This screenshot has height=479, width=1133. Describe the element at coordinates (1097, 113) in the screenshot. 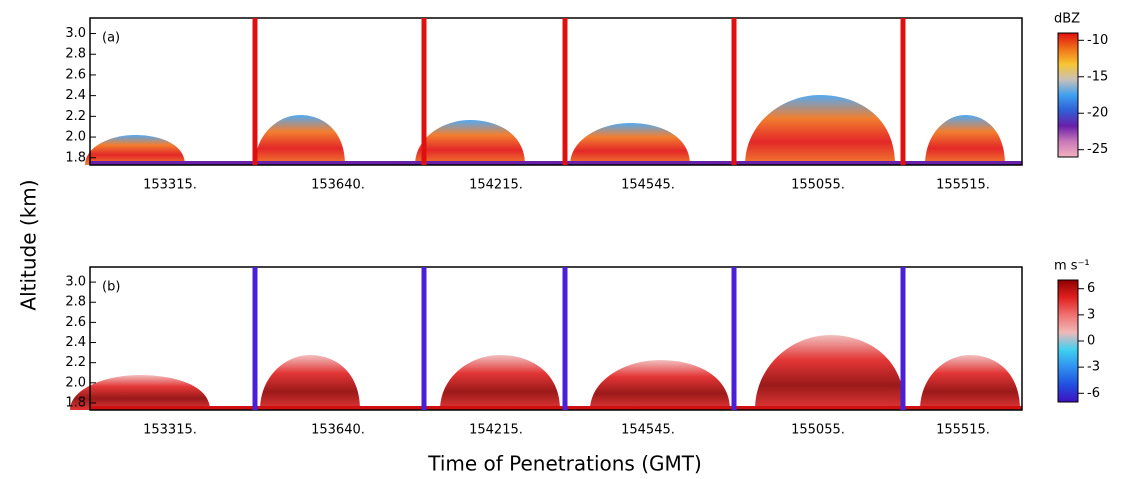

I see `colorbar-tick-label: -20` at that location.